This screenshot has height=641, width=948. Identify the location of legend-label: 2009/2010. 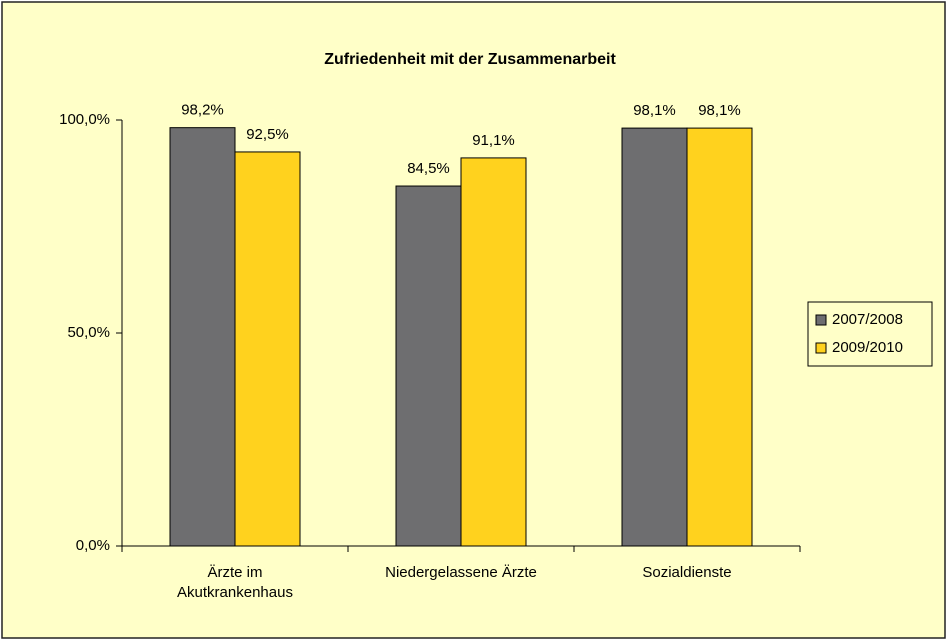
(867, 347).